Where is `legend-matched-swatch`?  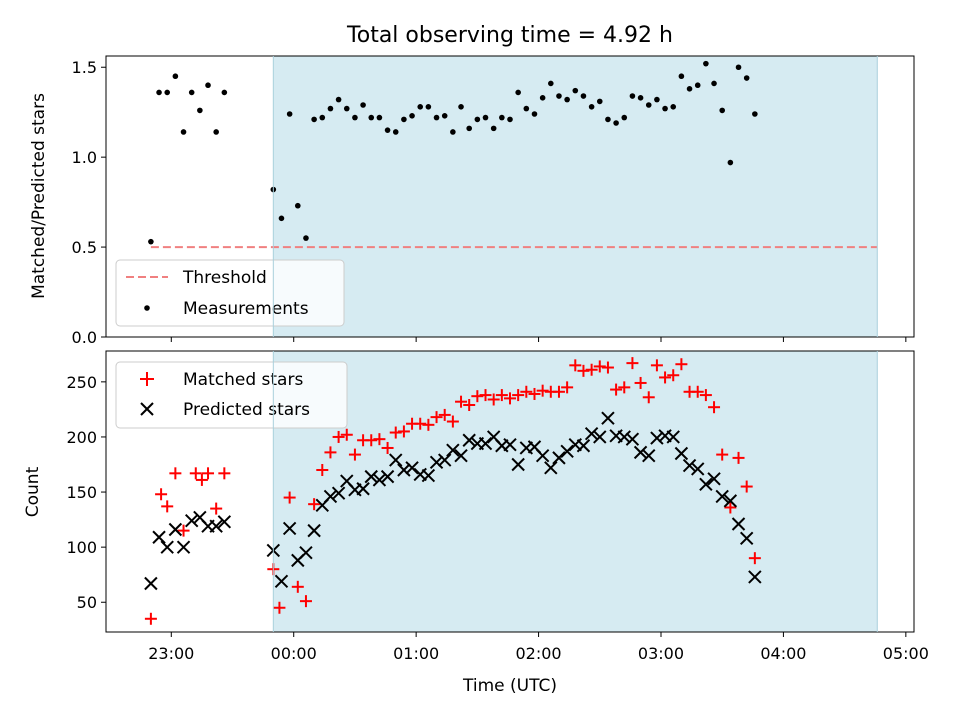 legend-matched-swatch is located at coordinates (147, 379).